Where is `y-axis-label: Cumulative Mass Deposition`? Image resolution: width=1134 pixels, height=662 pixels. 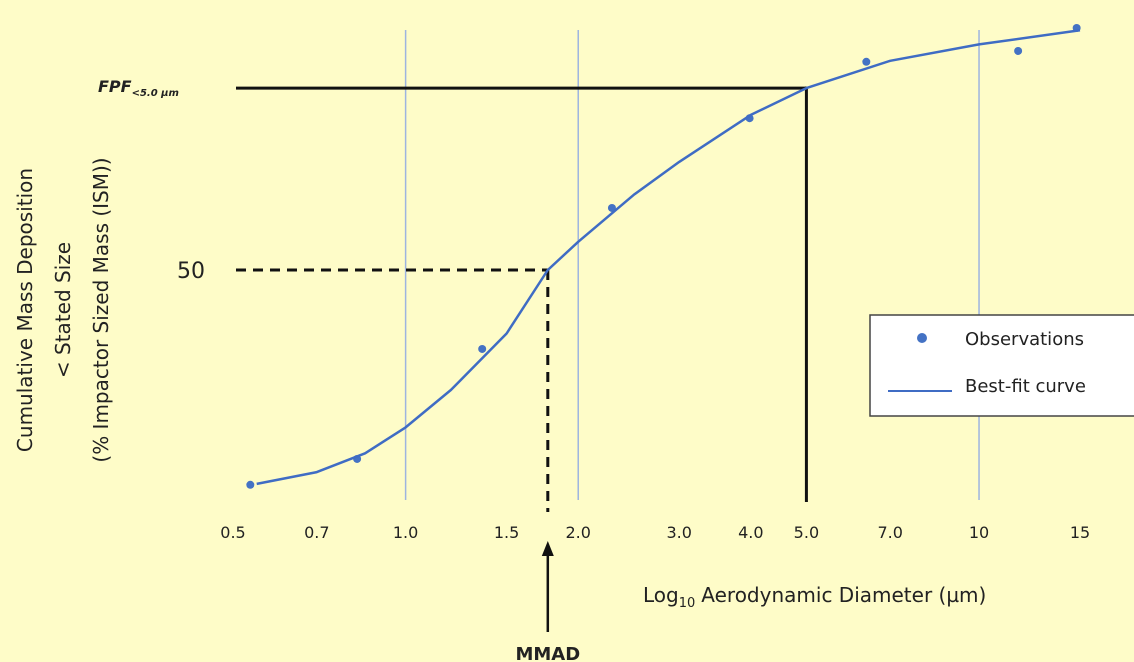
y-axis-label: Cumulative Mass Deposition is located at coordinates (25, 310).